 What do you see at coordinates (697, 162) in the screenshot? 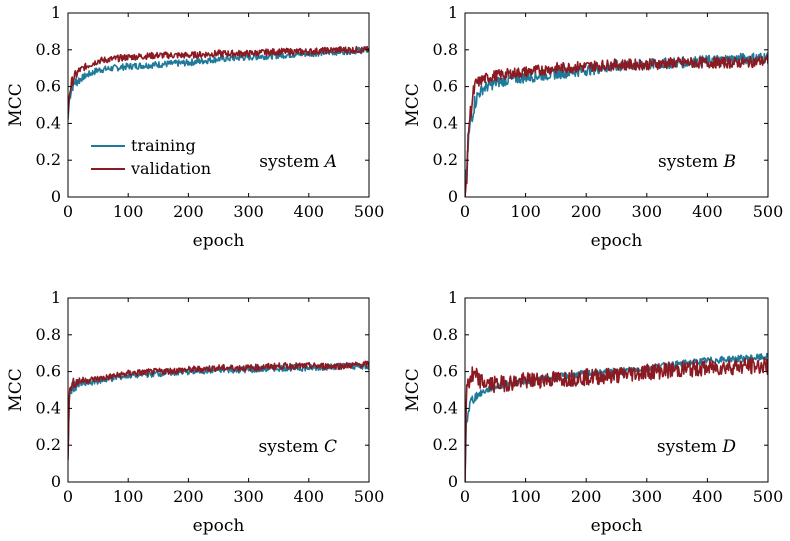
I see `system-annotation: system B` at bounding box center [697, 162].